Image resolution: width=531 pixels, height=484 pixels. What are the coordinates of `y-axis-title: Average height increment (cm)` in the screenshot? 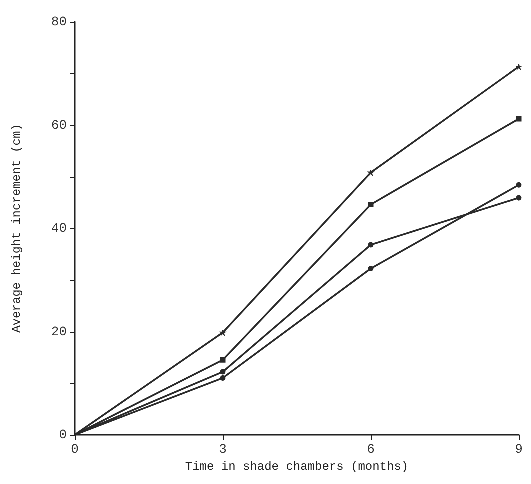 It's located at (17, 228).